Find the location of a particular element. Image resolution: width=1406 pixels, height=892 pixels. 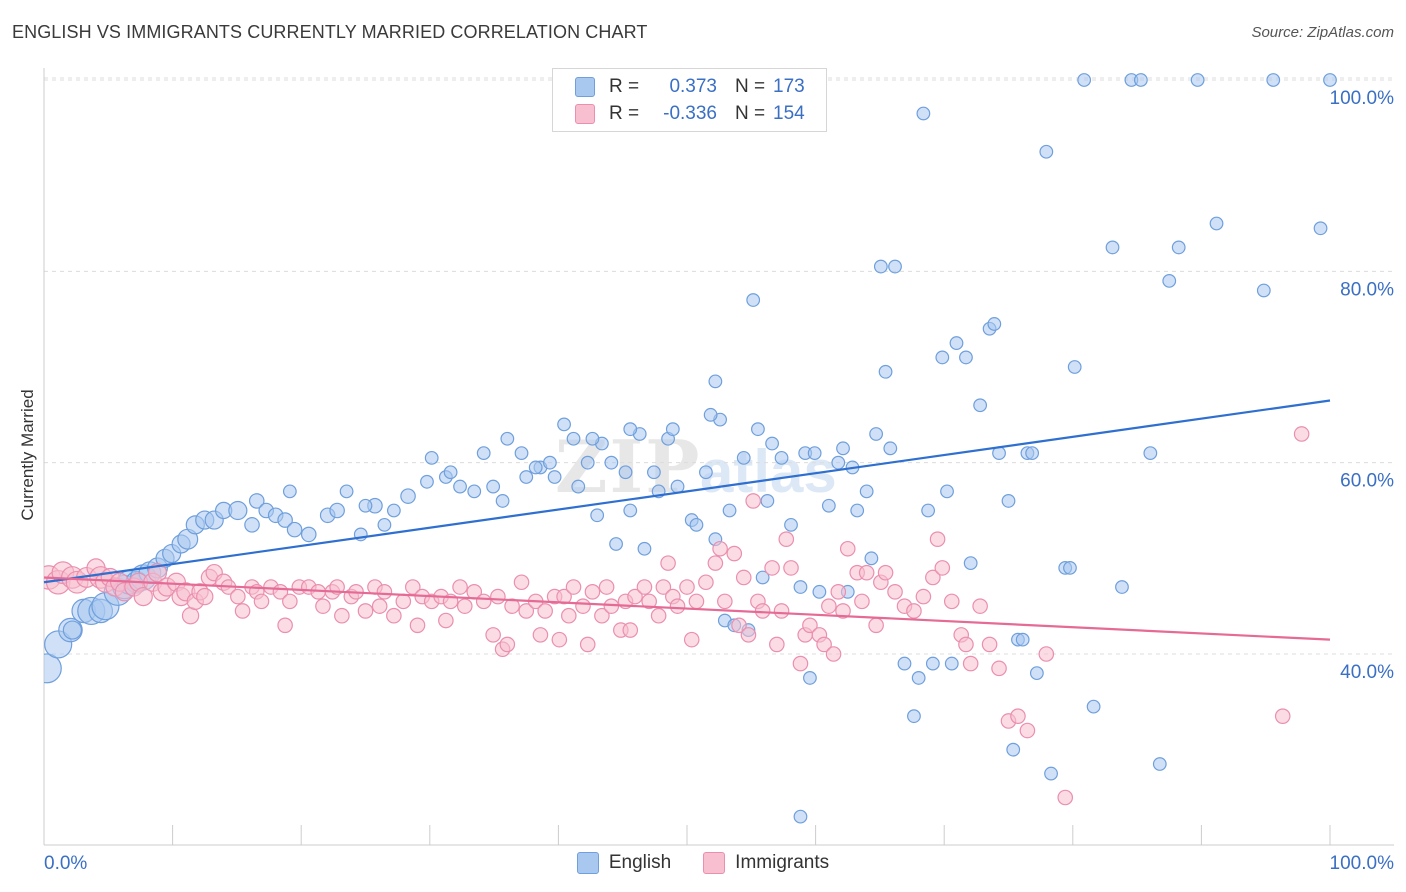

immigrants-swatch is located at coordinates (585, 114).